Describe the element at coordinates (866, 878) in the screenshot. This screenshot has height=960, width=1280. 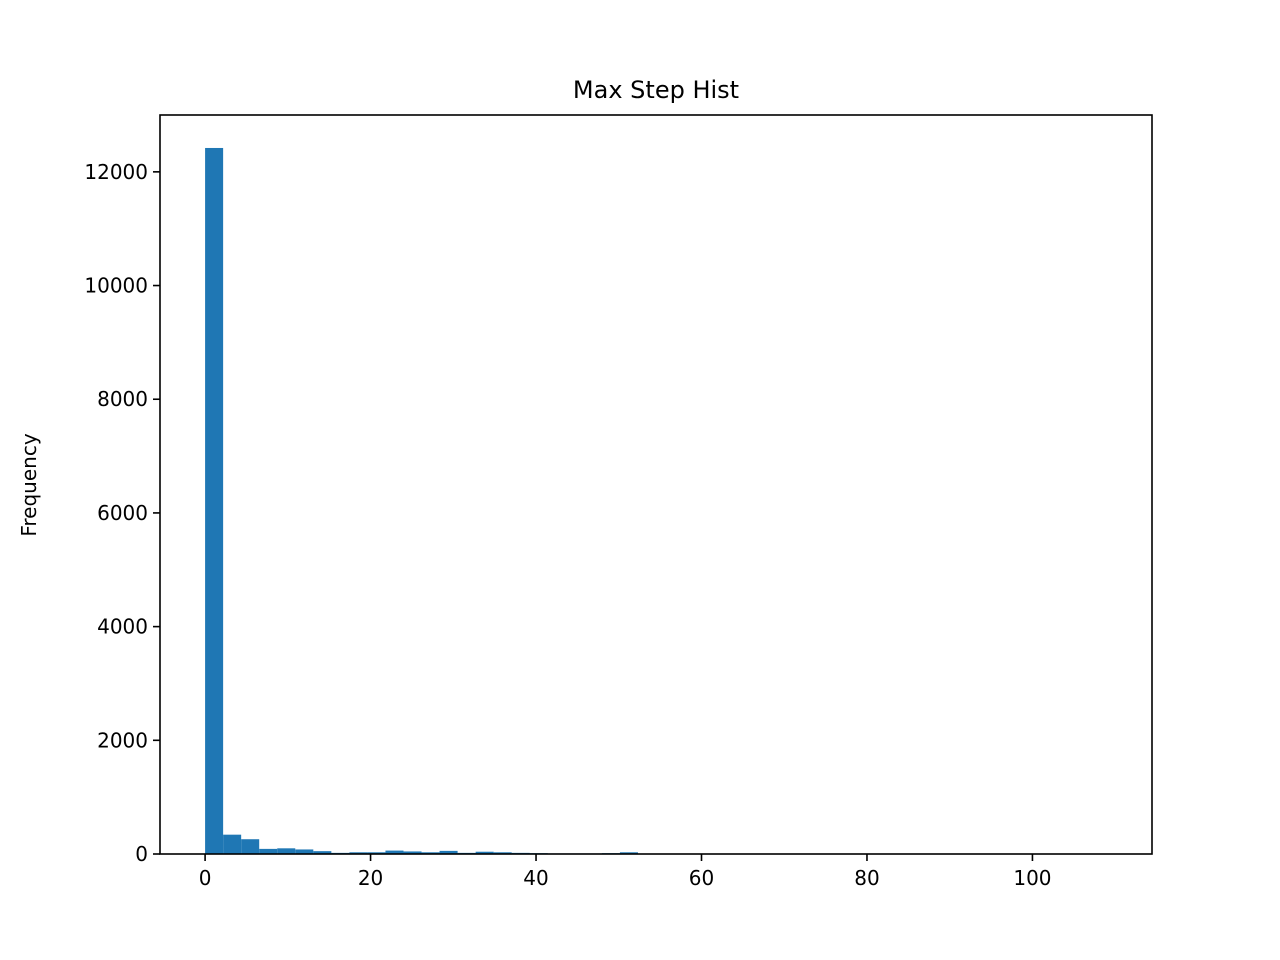
I see `x-tick-label: 80` at that location.